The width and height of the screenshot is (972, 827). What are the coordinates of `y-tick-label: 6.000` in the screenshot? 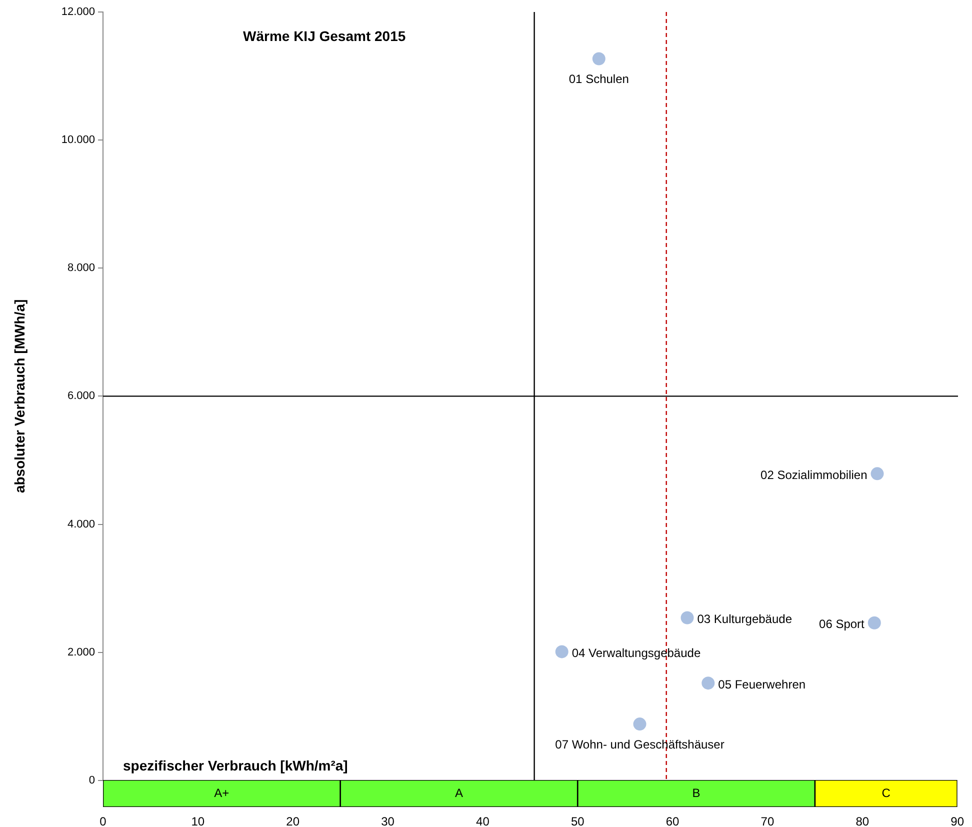 It's located at (81, 396).